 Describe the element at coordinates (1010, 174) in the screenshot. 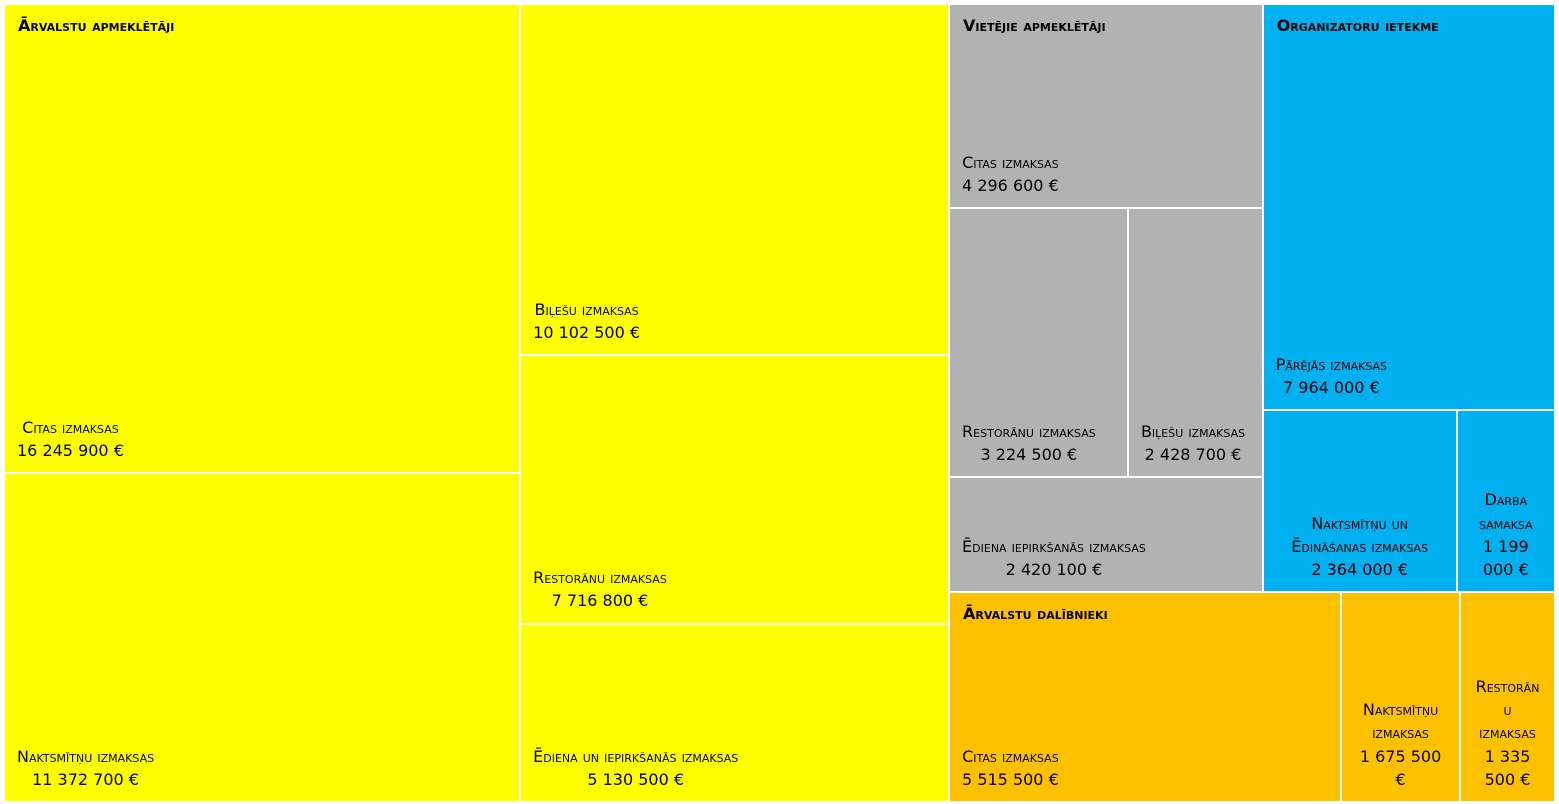

I see `cell-label: Citas izmaksas 4 296 600 €` at that location.